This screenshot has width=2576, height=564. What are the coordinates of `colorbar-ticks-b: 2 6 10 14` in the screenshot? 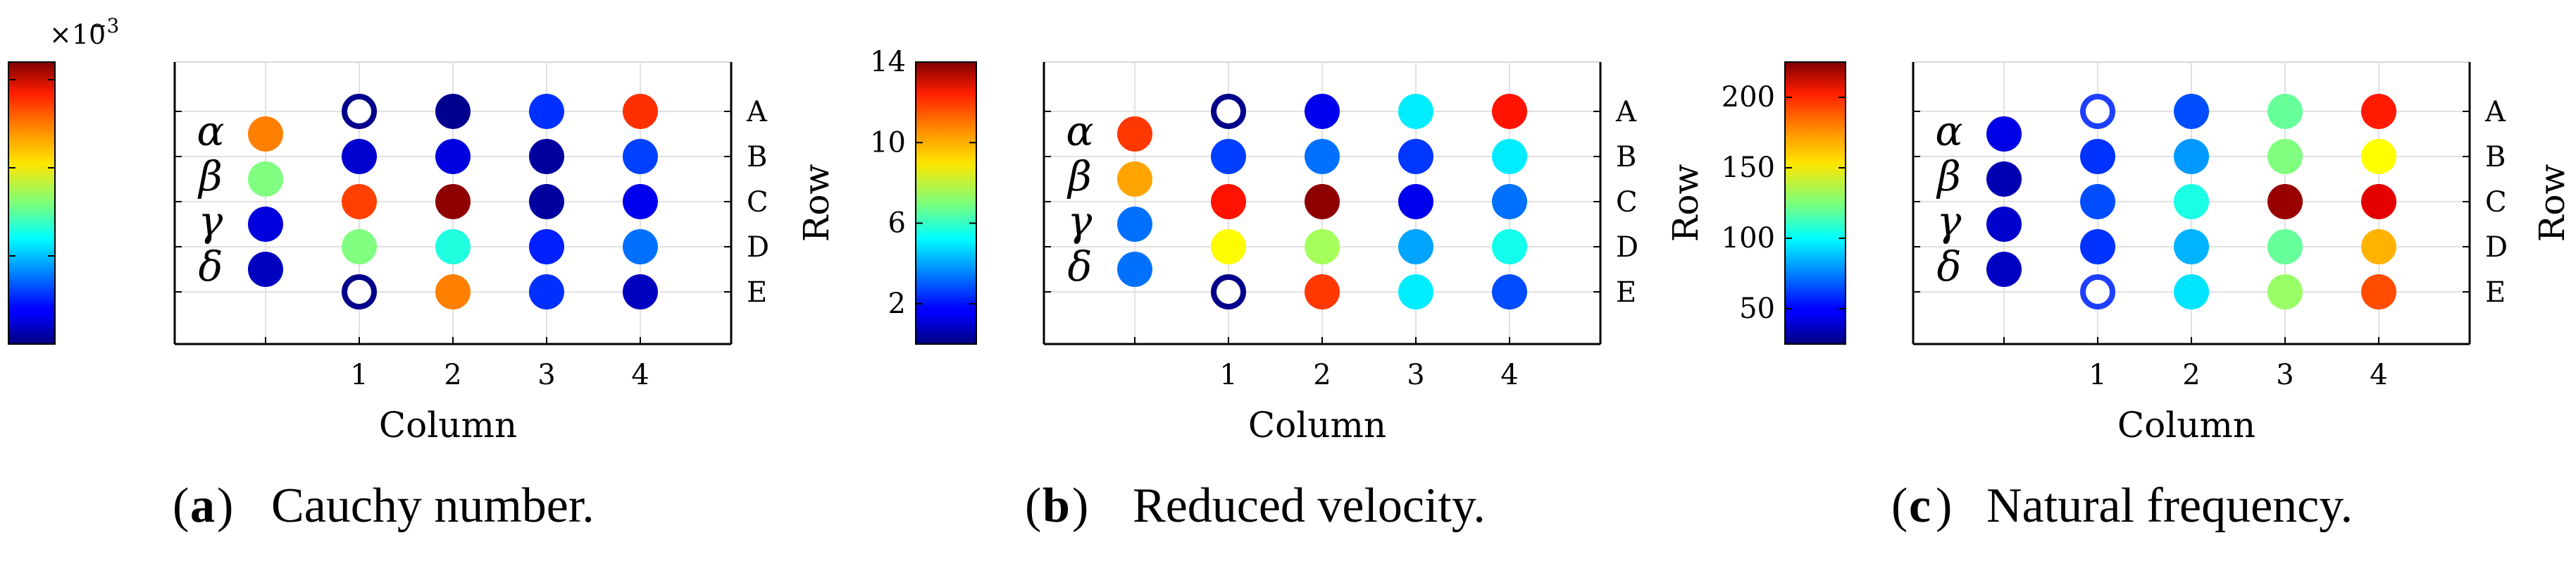 It's located at (923, 183).